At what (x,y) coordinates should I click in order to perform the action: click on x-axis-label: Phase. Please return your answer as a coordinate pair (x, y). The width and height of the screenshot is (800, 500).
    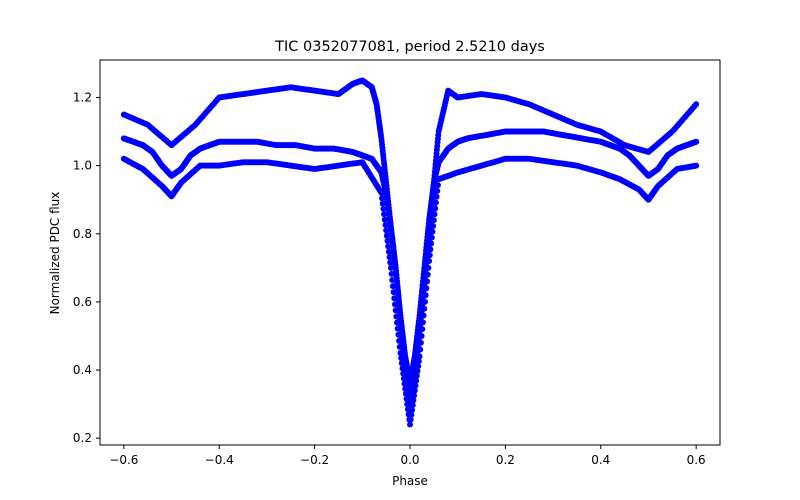
    Looking at the image, I should click on (410, 481).